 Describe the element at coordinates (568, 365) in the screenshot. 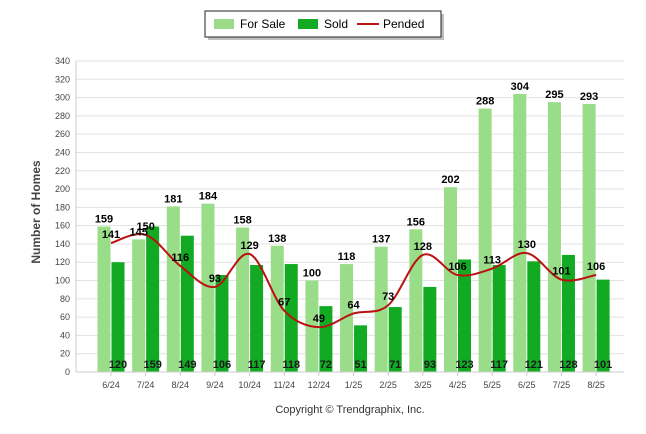

I see `sold-label: 128` at that location.